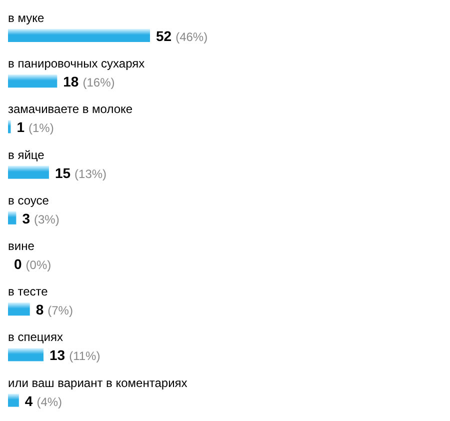 Image resolution: width=450 pixels, height=421 pixels. Describe the element at coordinates (33, 264) in the screenshot. I see `data-label: 0 (0%)` at that location.